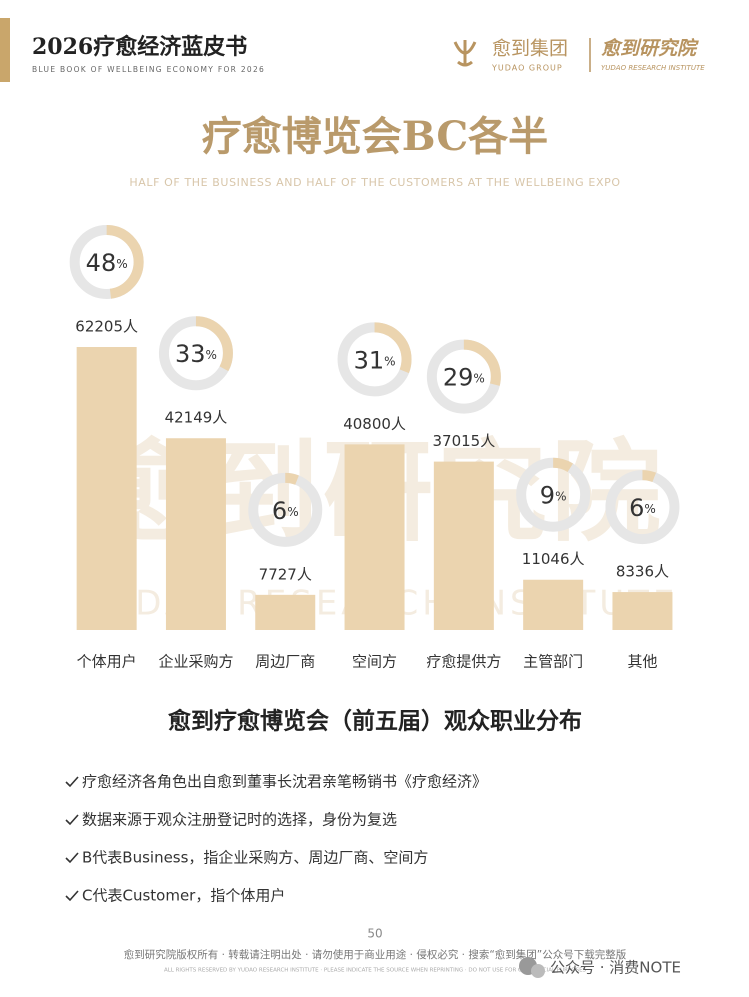 The width and height of the screenshot is (749, 997). What do you see at coordinates (195, 662) in the screenshot?
I see `category-label: 企业采购方` at bounding box center [195, 662].